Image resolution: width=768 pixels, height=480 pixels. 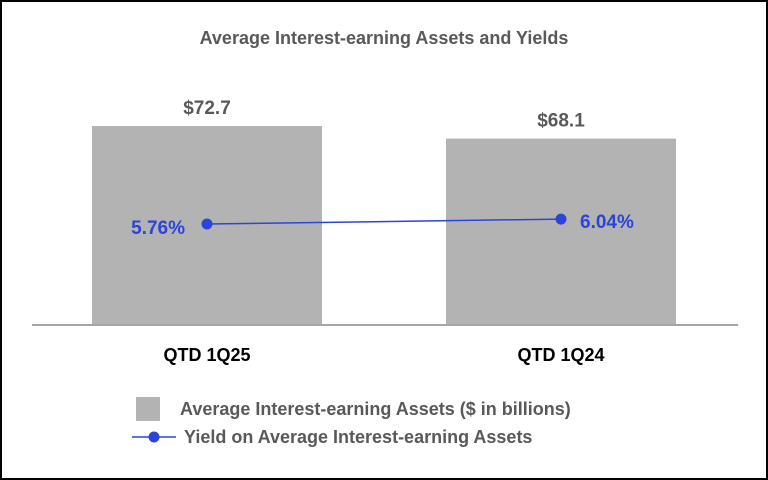 What do you see at coordinates (206, 355) in the screenshot?
I see `category-label-0: QTD 1Q25` at bounding box center [206, 355].